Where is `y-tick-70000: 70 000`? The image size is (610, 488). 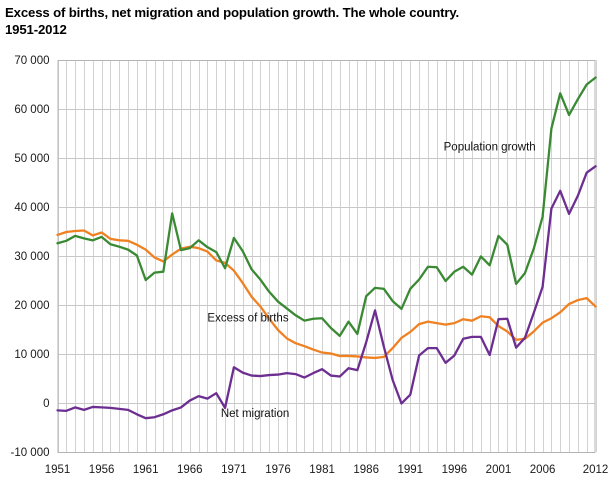
y-tick-70000: 70 000 is located at coordinates (31, 61).